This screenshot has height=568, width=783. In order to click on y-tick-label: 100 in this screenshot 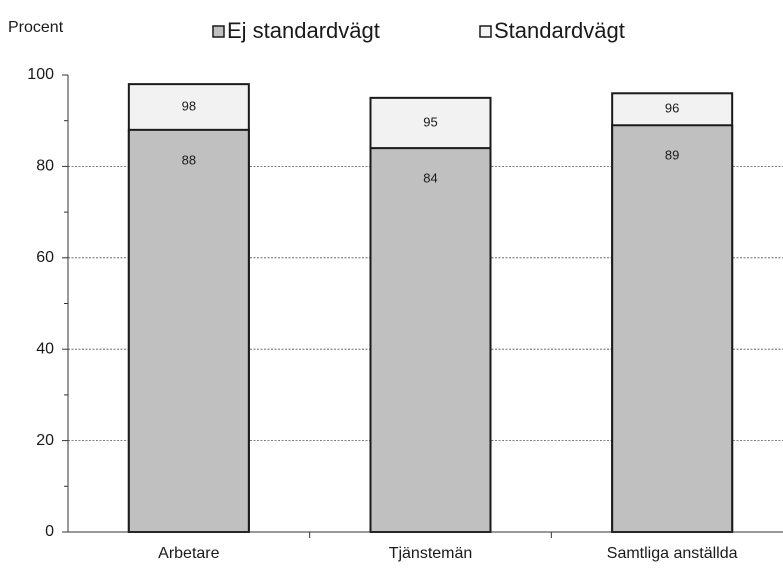, I will do `click(40, 74)`.